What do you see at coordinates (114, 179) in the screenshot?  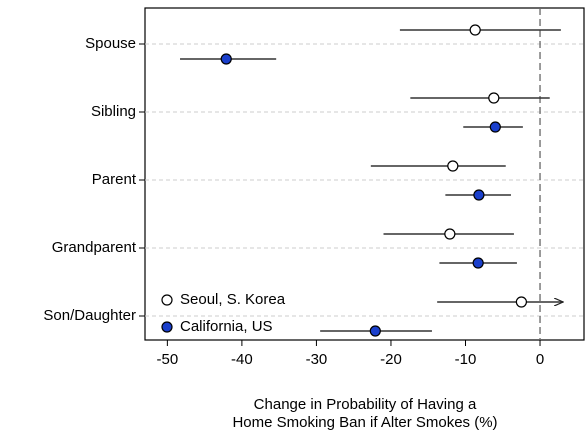 I see `y-tick-label: Parent` at bounding box center [114, 179].